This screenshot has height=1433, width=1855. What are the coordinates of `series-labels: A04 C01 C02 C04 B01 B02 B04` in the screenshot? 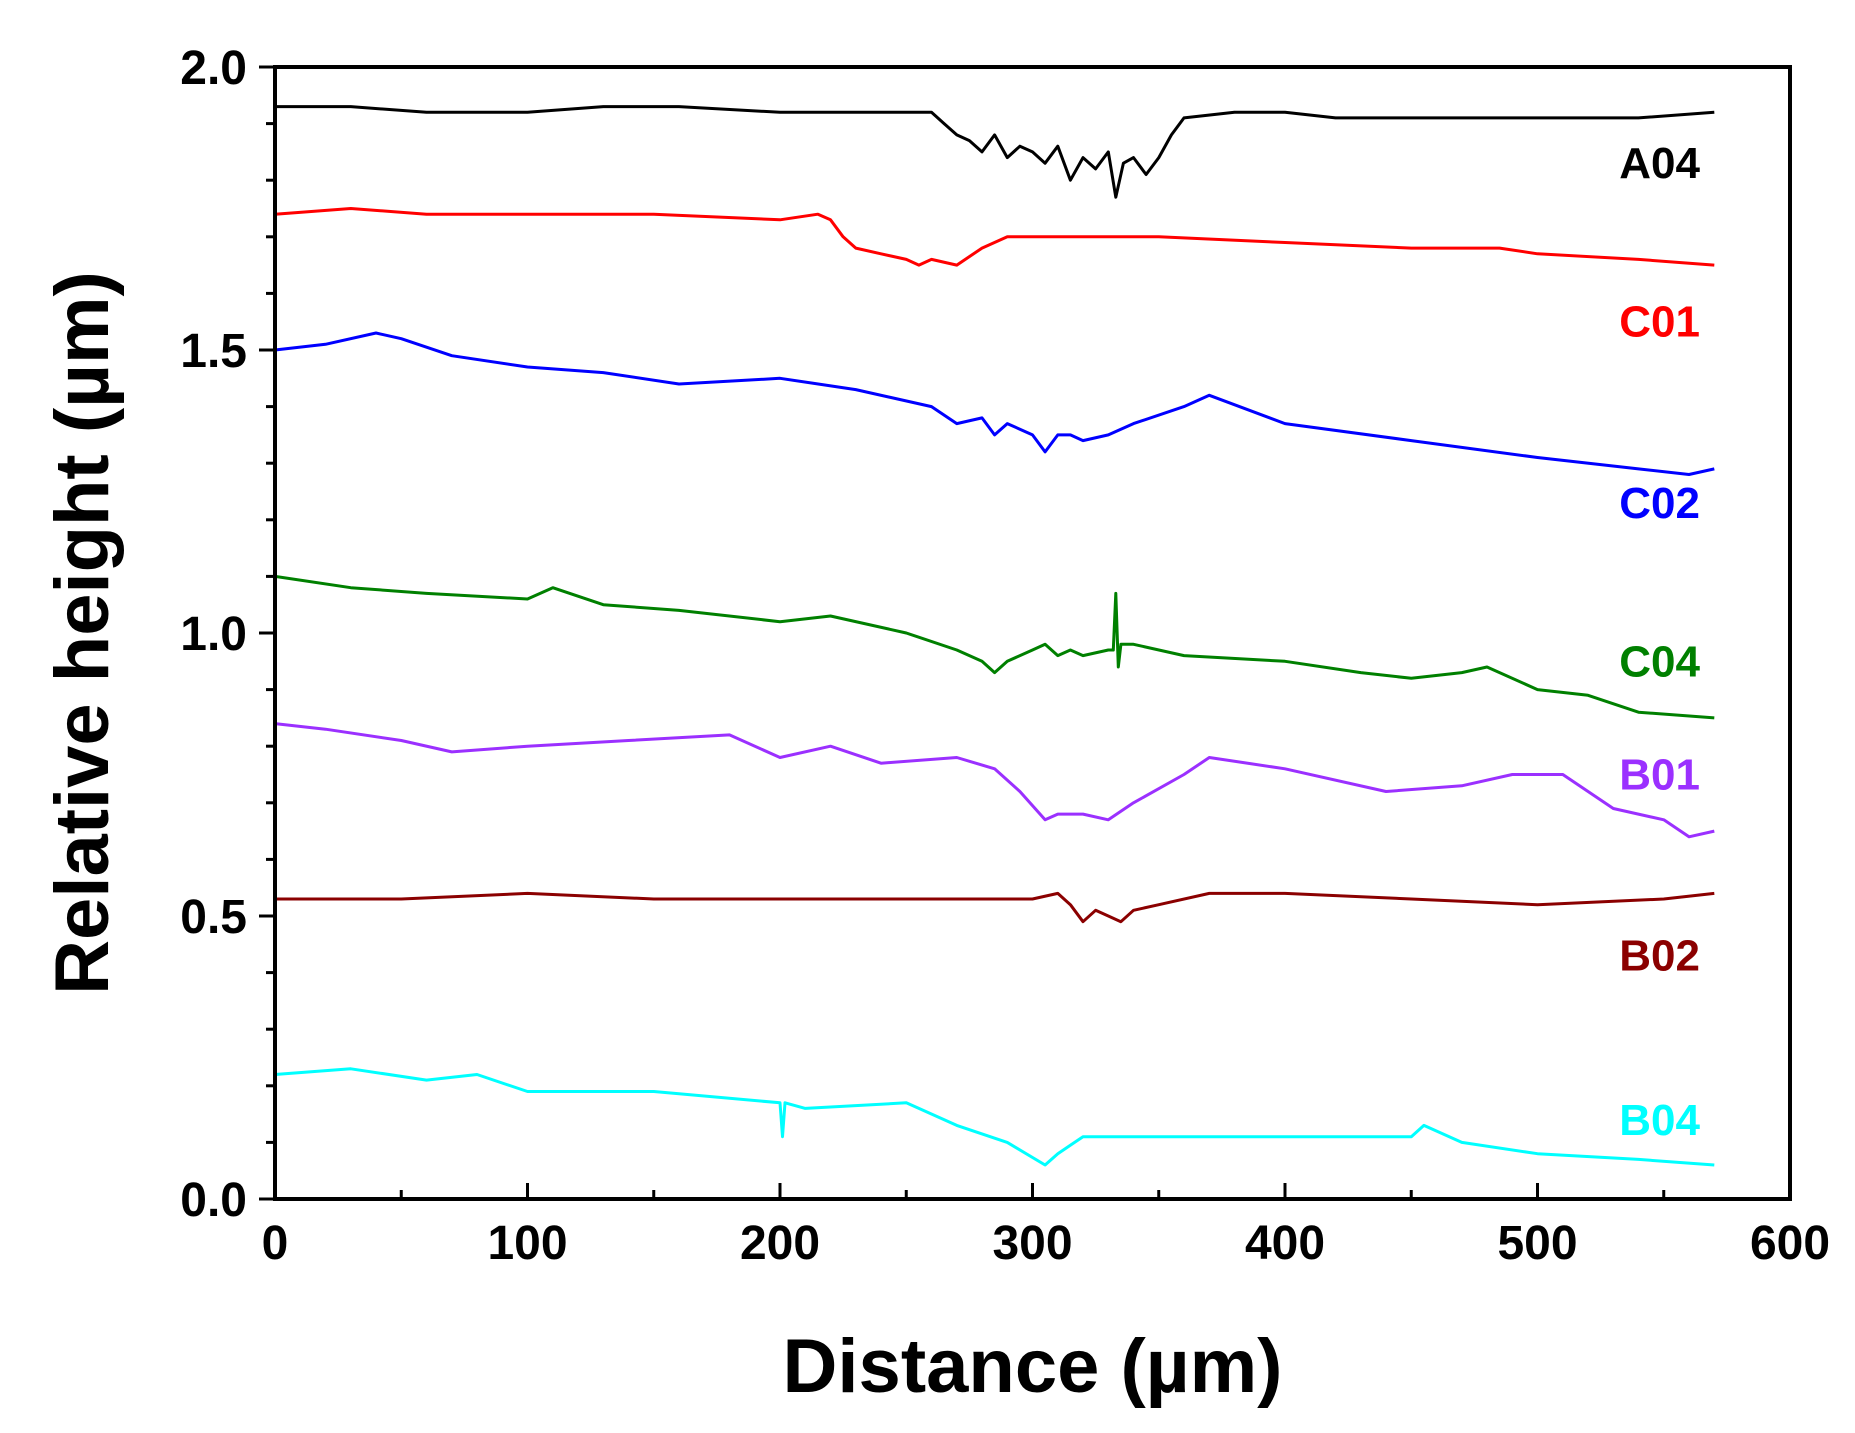 It's located at (1659, 642).